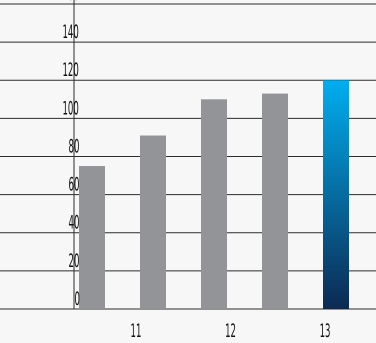 This screenshot has height=343, width=376. I want to click on y-tick-label-160: 160, so click(70, 2).